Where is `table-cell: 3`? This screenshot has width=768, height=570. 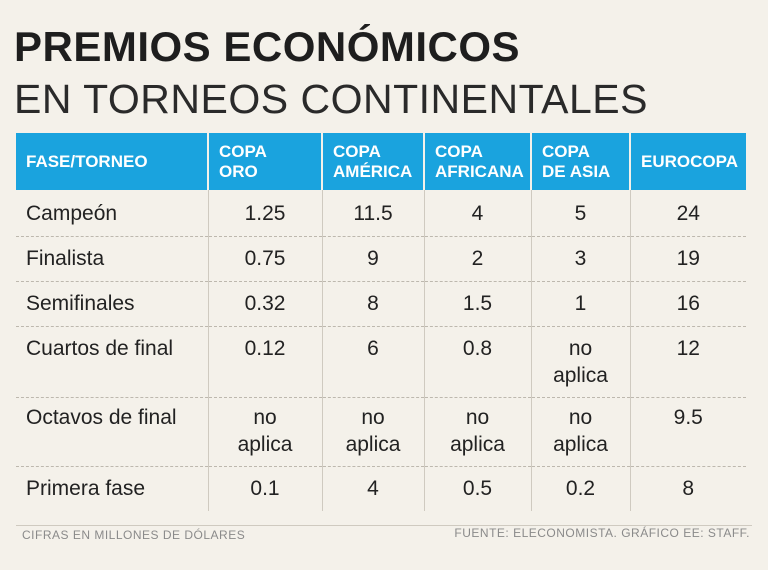
table-cell: 3 is located at coordinates (580, 259).